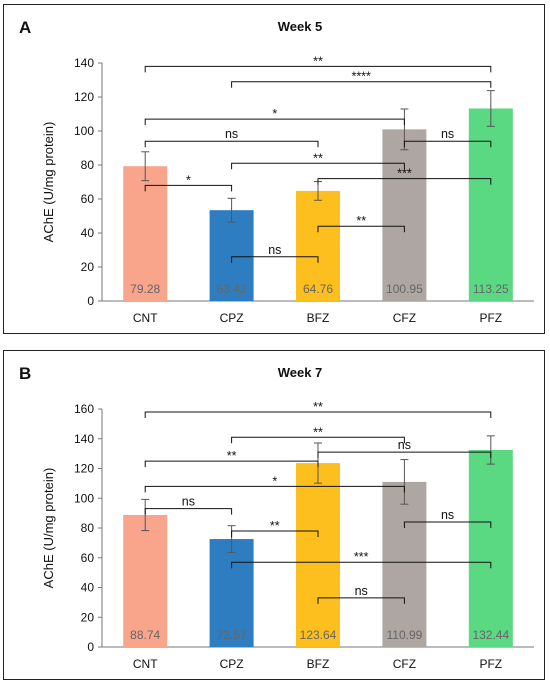  I want to click on panel-letter: A, so click(25, 27).